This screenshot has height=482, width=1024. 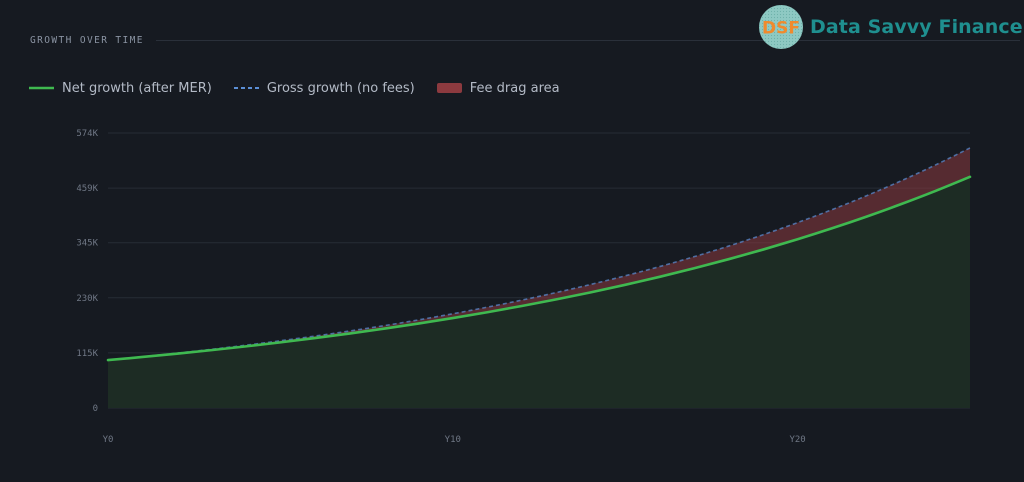 I want to click on legend-label-net: Net growth (after MER), so click(x=137, y=88).